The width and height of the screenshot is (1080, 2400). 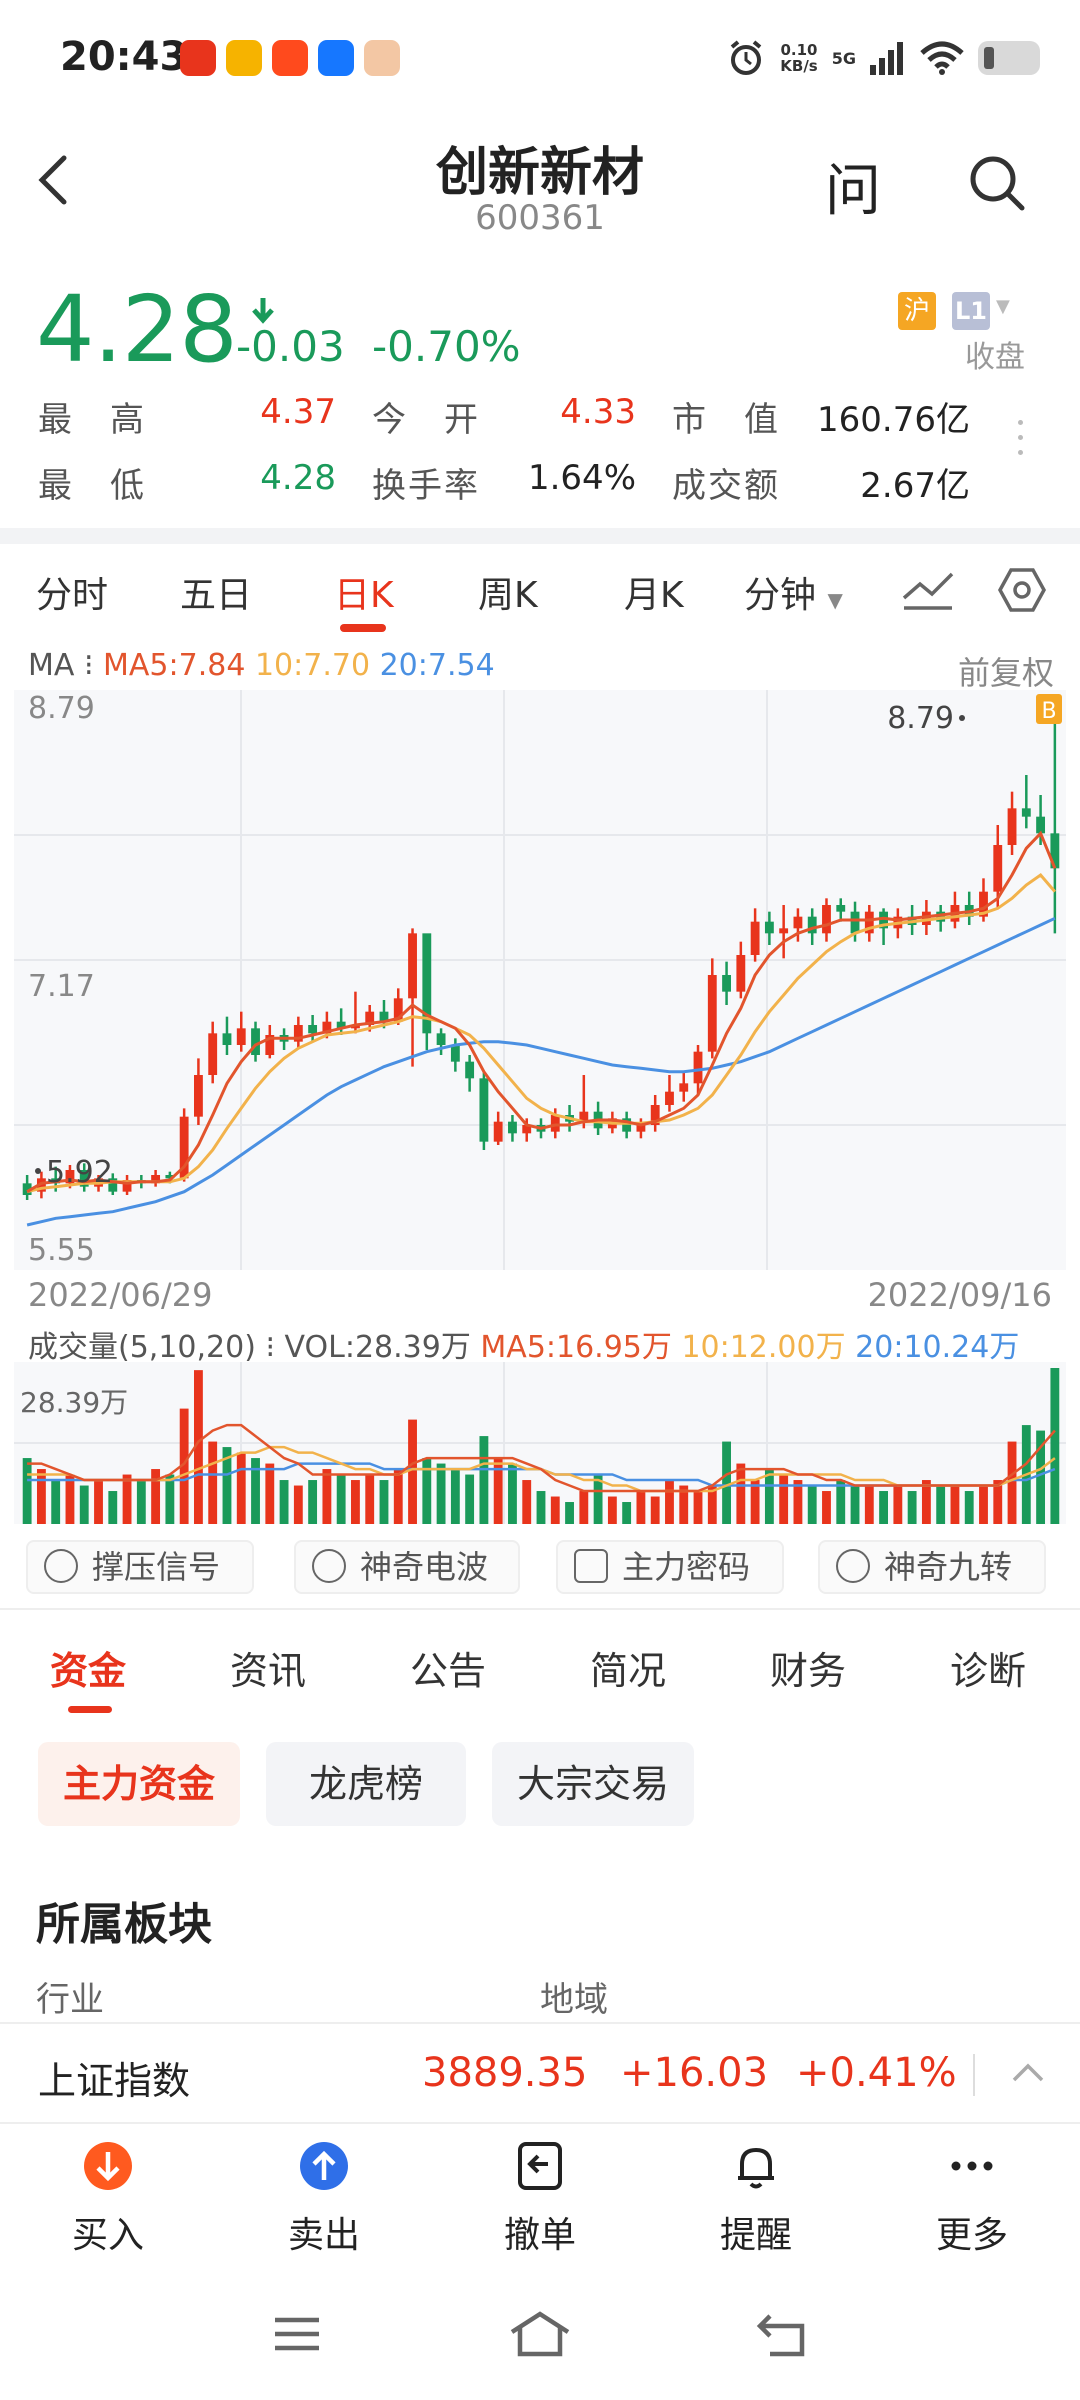 I want to click on tab-five-day: 五日, so click(x=216, y=595).